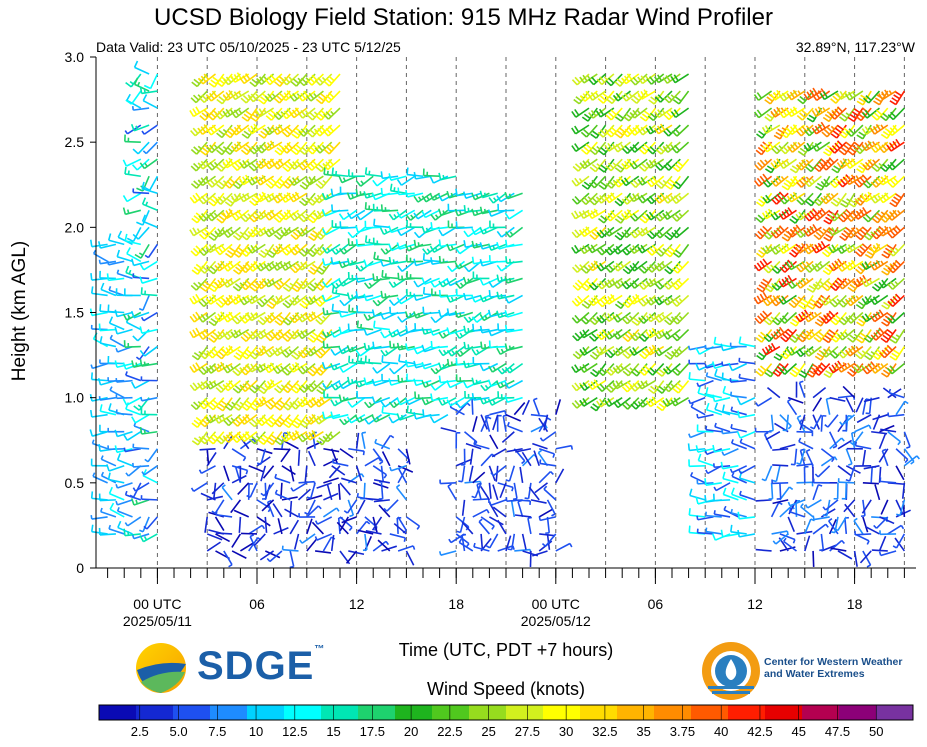 This screenshot has width=927, height=747. Describe the element at coordinates (261, 666) in the screenshot. I see `sdge-wordmark: SDGE™` at that location.